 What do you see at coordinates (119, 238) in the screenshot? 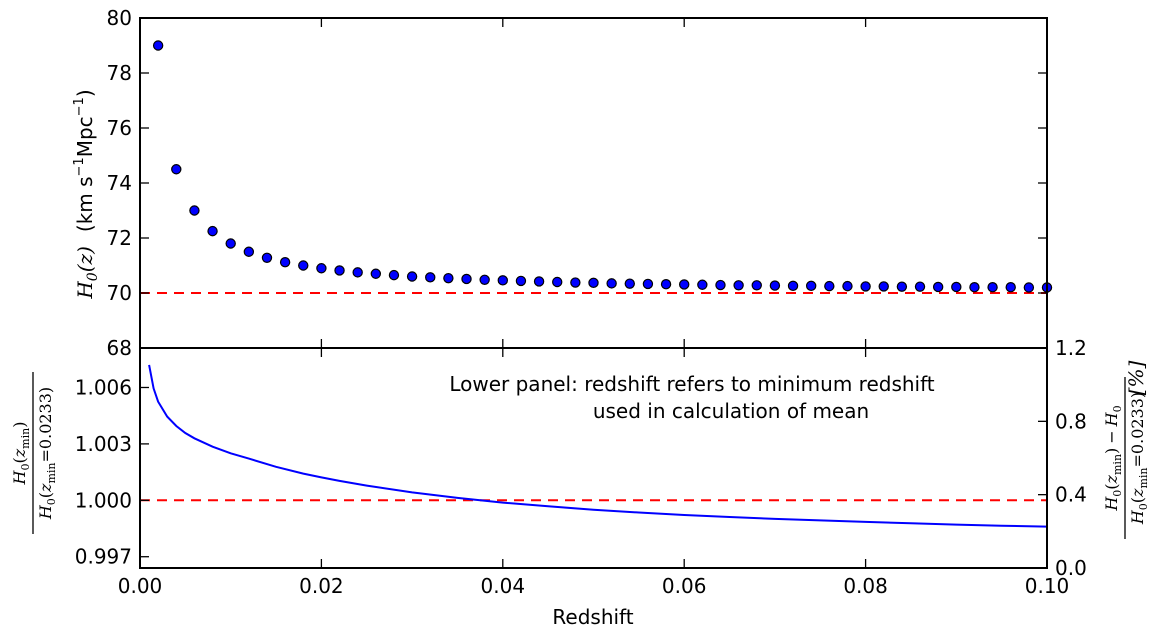
I see `upper-y-tick-label: 72` at bounding box center [119, 238].